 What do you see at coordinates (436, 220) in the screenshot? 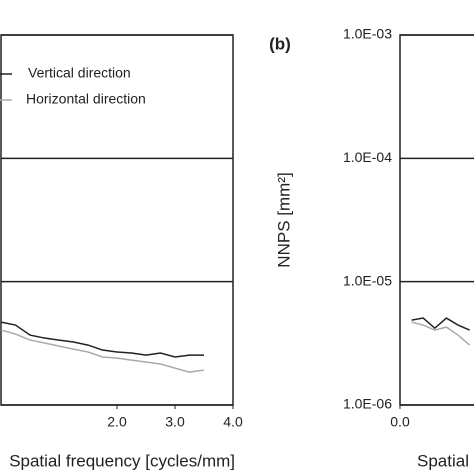
I see `plot-frame` at bounding box center [436, 220].